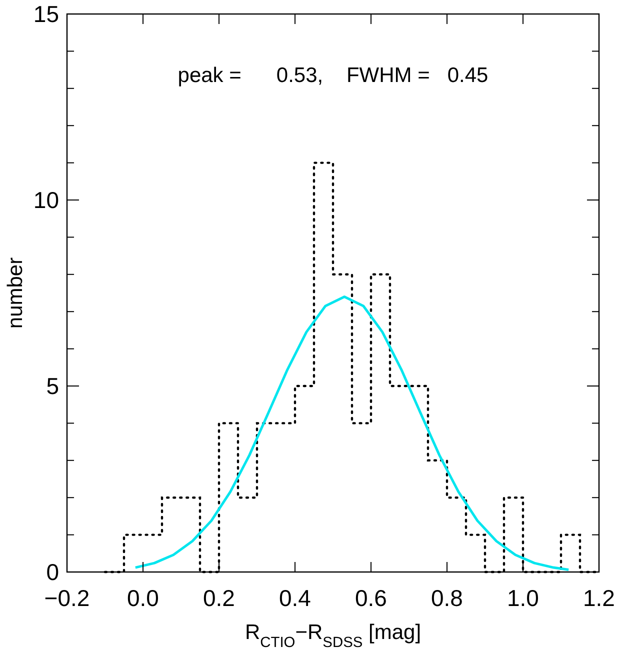  What do you see at coordinates (15, 293) in the screenshot?
I see `y-axis-title: number` at bounding box center [15, 293].